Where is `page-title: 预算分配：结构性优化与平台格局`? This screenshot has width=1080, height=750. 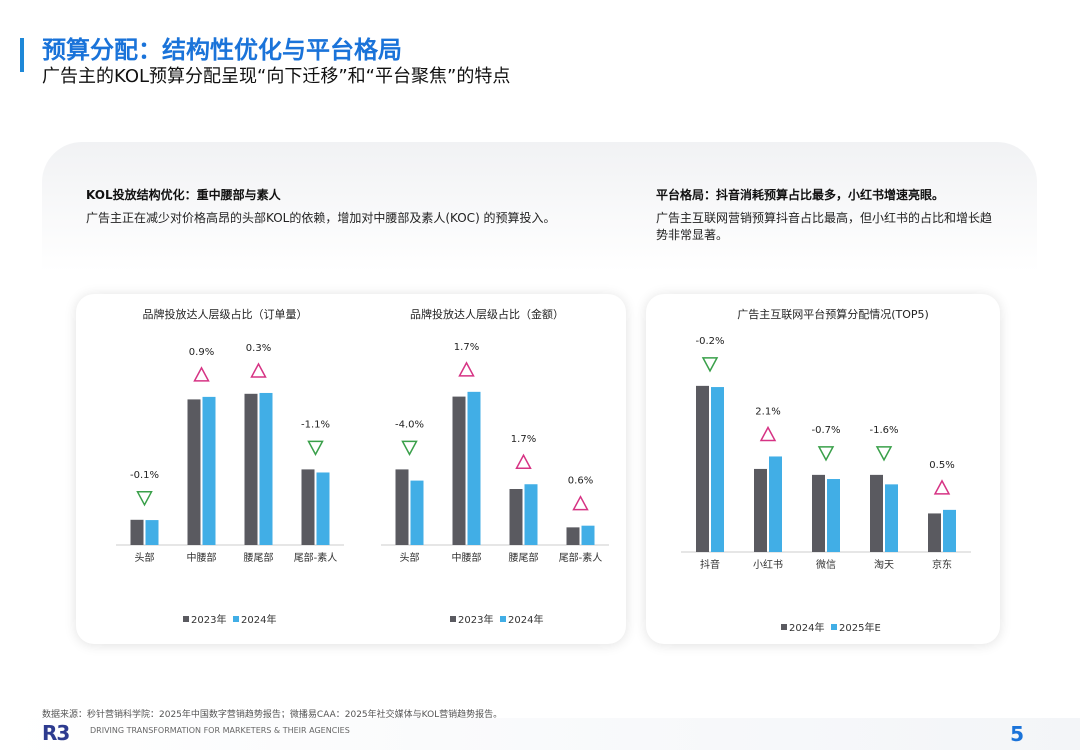 page-title: 预算分配：结构性优化与平台格局 is located at coordinates (222, 50).